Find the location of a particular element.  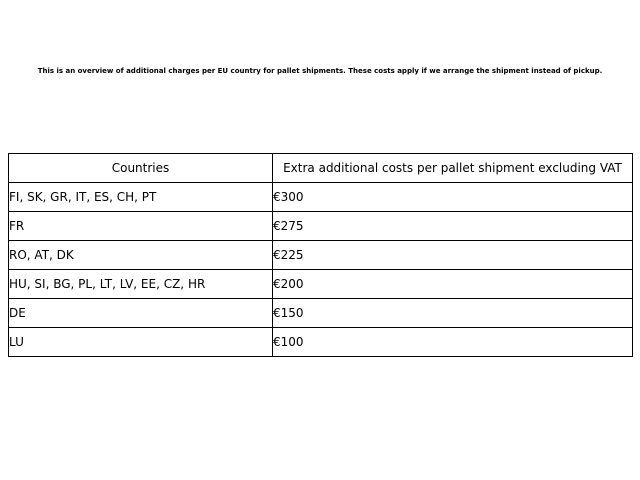

table-row: HU, SI, BG, PL, LT, LV, EE, CZ, HR €200 is located at coordinates (320, 284).